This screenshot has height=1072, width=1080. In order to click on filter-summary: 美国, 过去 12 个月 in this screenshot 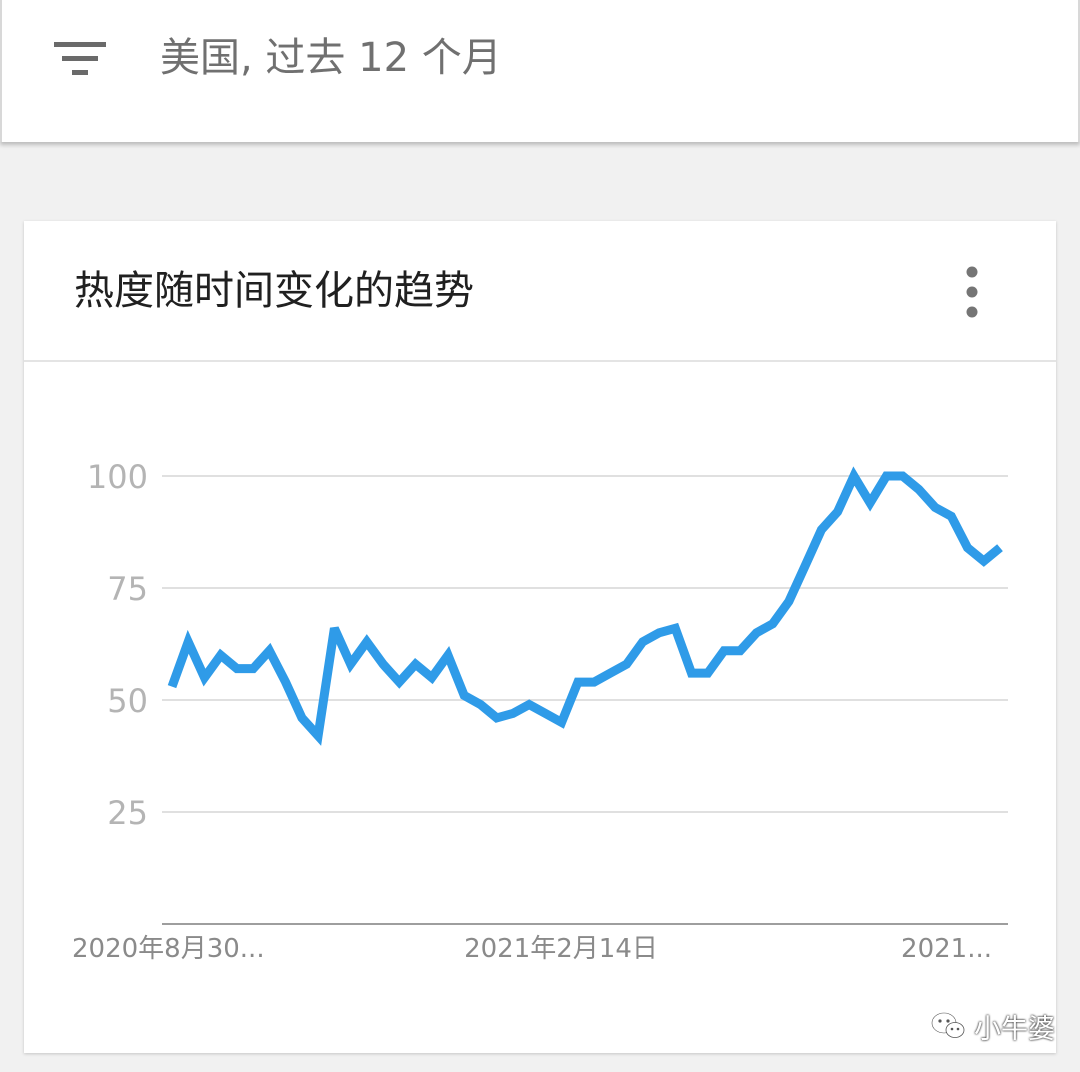, I will do `click(331, 58)`.